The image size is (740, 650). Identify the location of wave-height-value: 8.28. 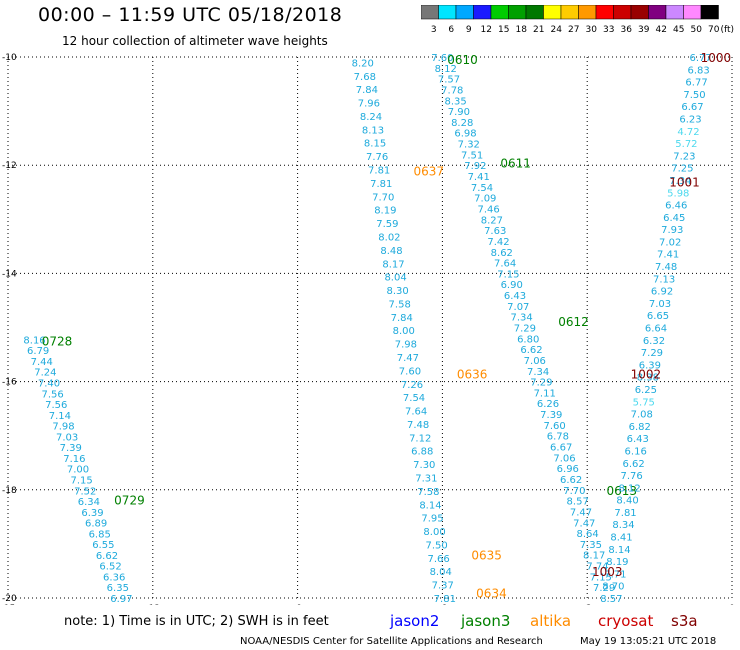
(462, 123).